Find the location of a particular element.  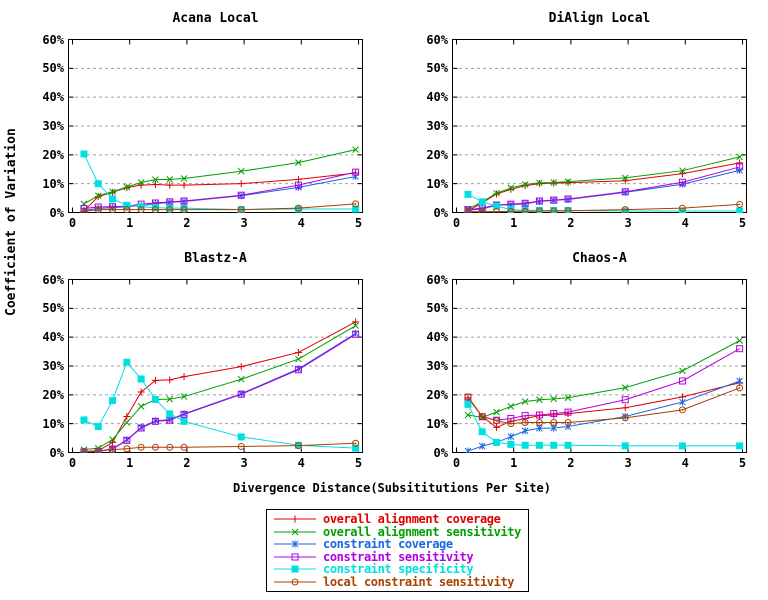

legend-swatch-asterisk-icon is located at coordinates (295, 544).